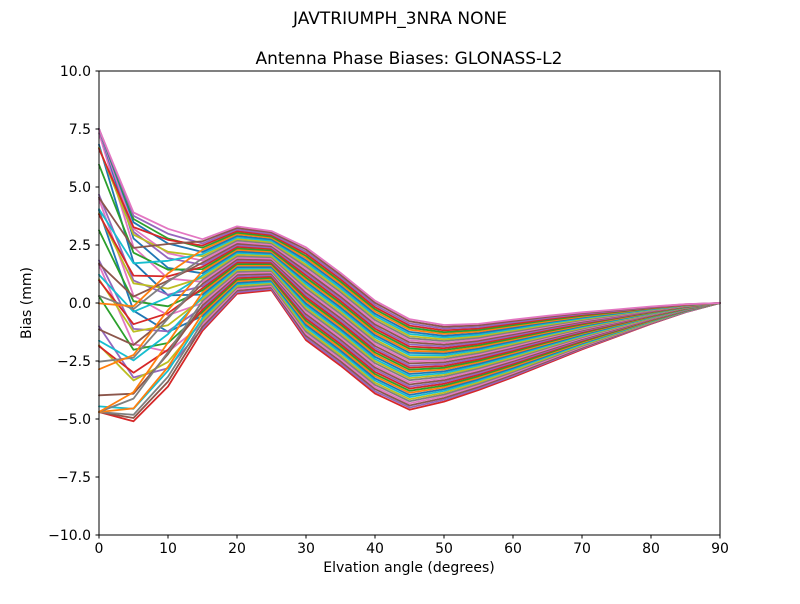 This screenshot has height=604, width=800. What do you see at coordinates (444, 549) in the screenshot?
I see `x-tick-label: 50` at bounding box center [444, 549].